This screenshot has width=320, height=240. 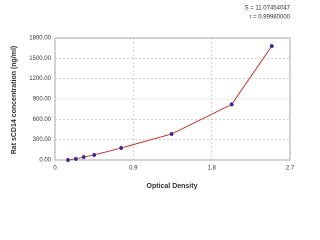 I want to click on x-tick-label: 0, so click(x=55, y=169).